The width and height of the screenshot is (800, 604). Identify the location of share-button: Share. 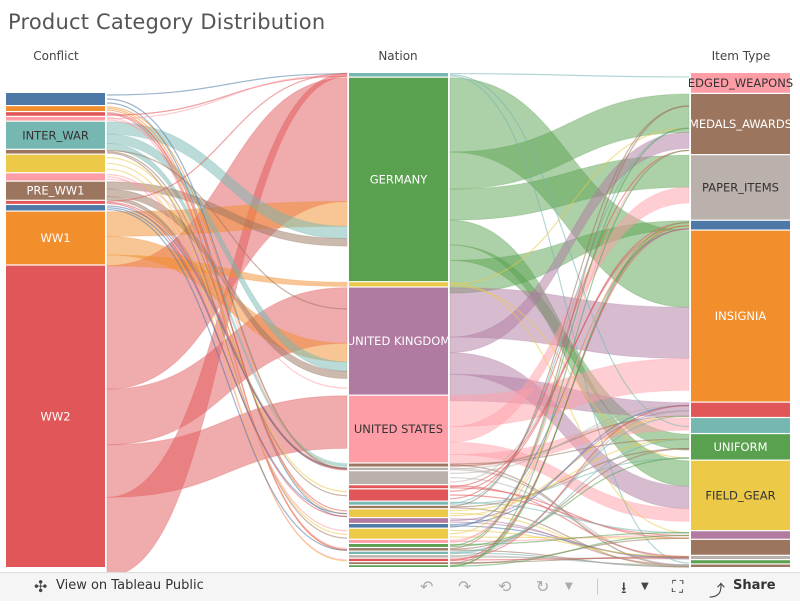
(754, 585).